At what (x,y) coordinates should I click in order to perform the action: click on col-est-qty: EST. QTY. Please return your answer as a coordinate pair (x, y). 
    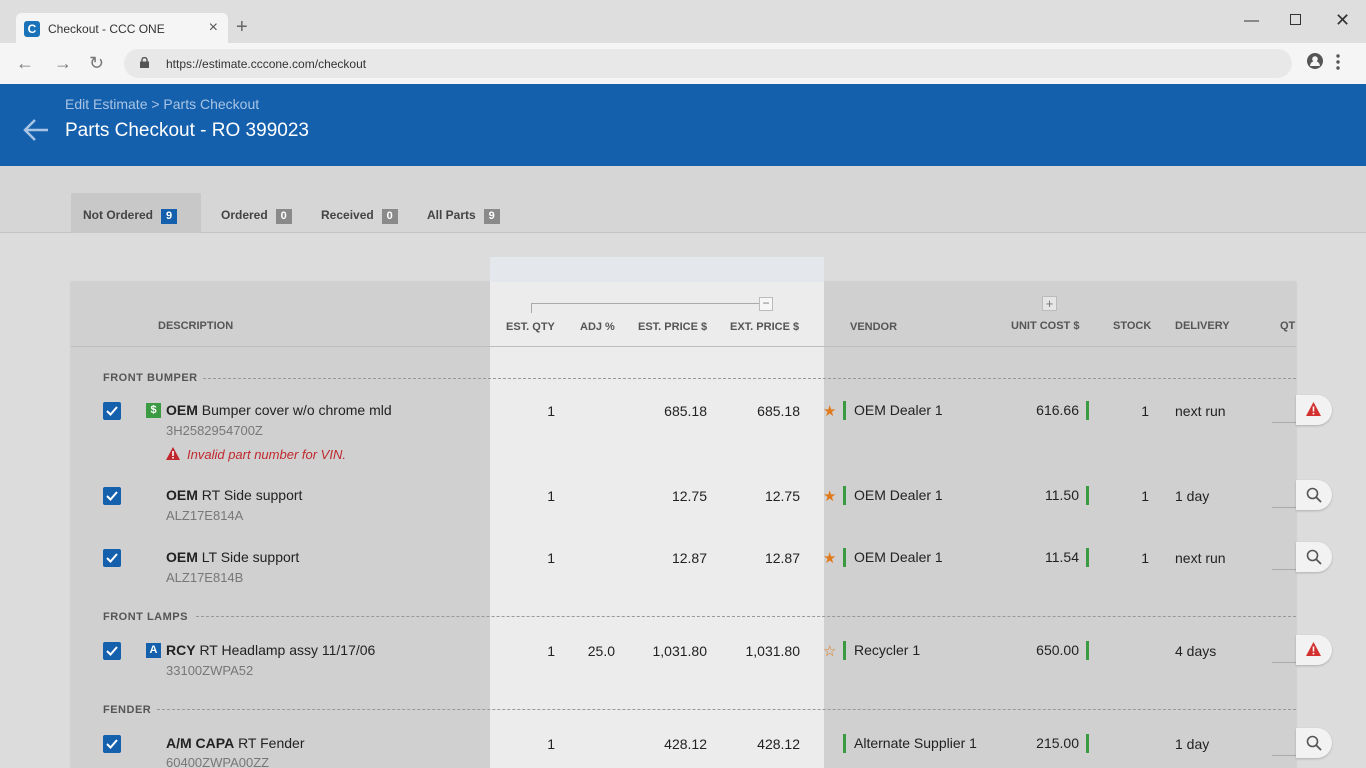
    Looking at the image, I should click on (530, 327).